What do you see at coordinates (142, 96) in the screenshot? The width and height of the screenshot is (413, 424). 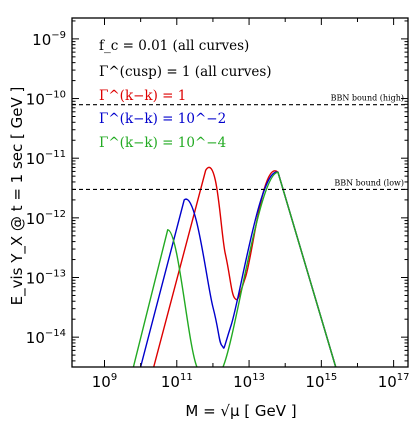 I see `annotation-2: Γ^(k−k) = 1` at bounding box center [142, 96].